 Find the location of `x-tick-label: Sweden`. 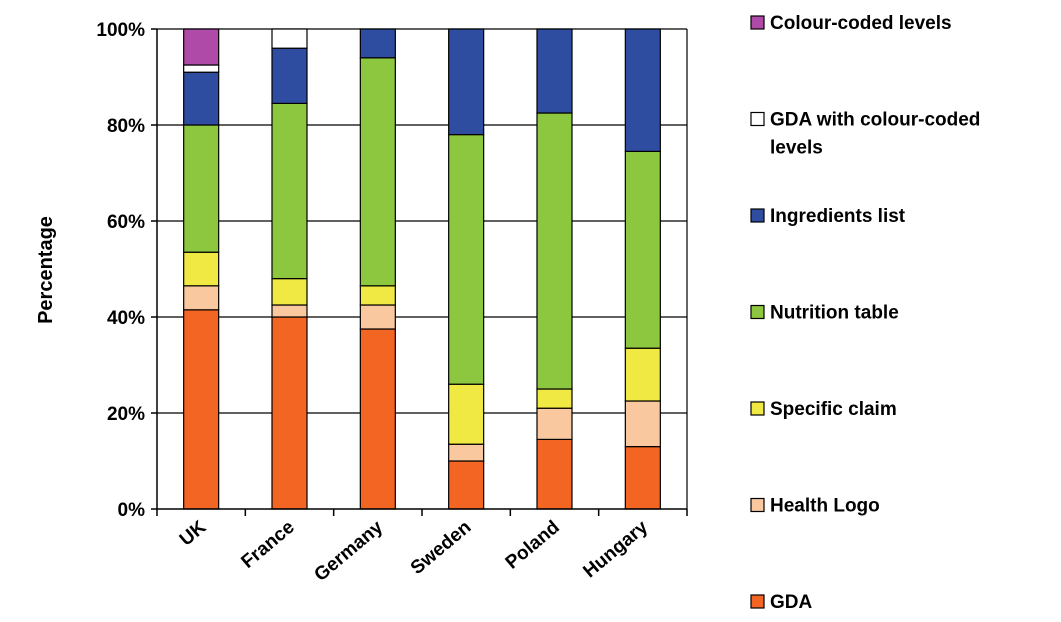

x-tick-label: Sweden is located at coordinates (441, 548).